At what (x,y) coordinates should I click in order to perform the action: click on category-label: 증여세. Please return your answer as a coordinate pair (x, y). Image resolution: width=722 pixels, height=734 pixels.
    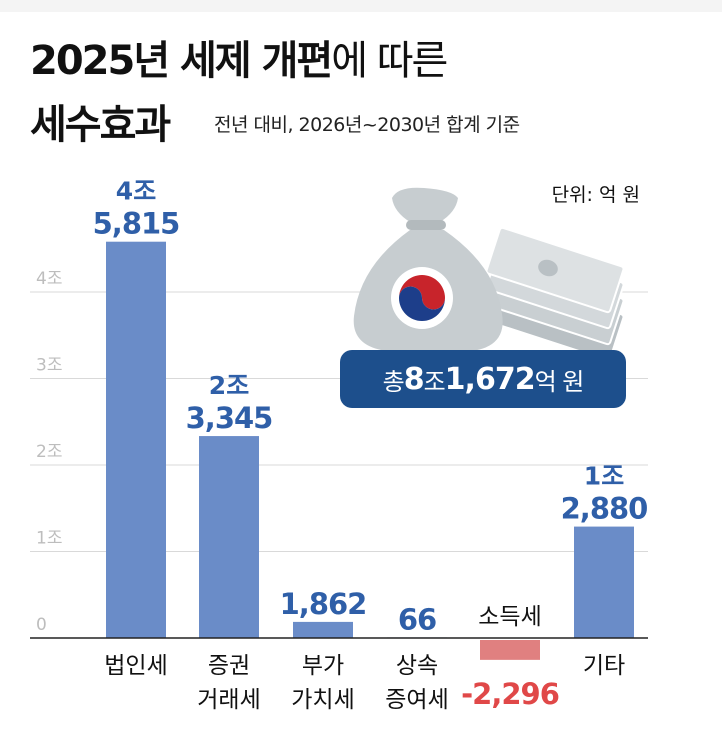
    Looking at the image, I should click on (416, 700).